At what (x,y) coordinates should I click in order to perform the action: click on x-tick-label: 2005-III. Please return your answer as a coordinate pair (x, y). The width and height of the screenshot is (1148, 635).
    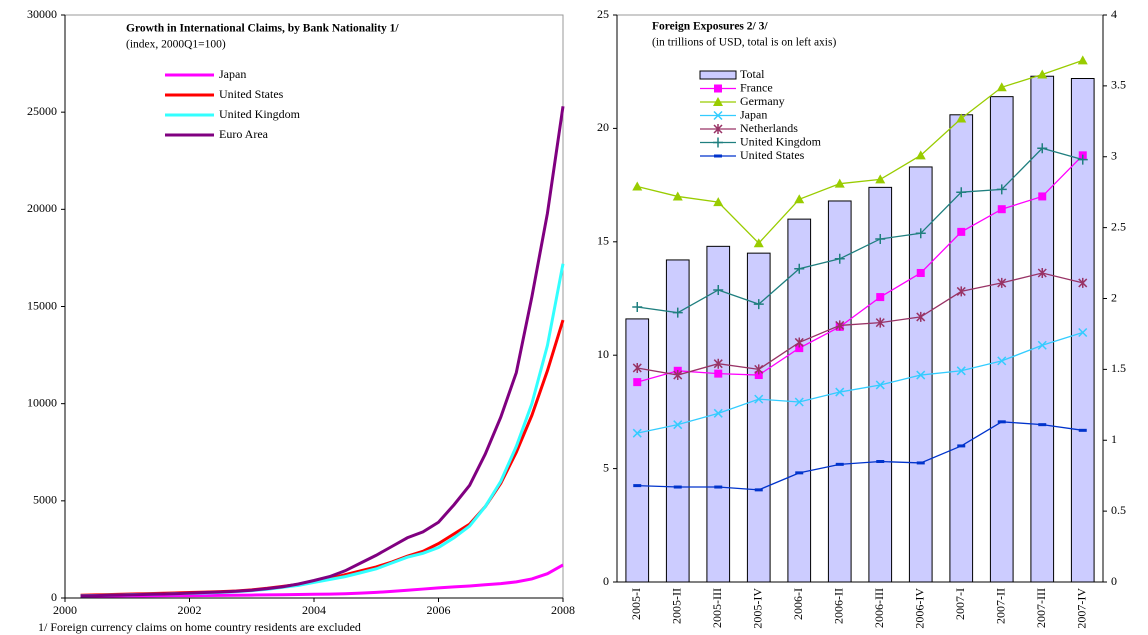
    Looking at the image, I should click on (717, 608).